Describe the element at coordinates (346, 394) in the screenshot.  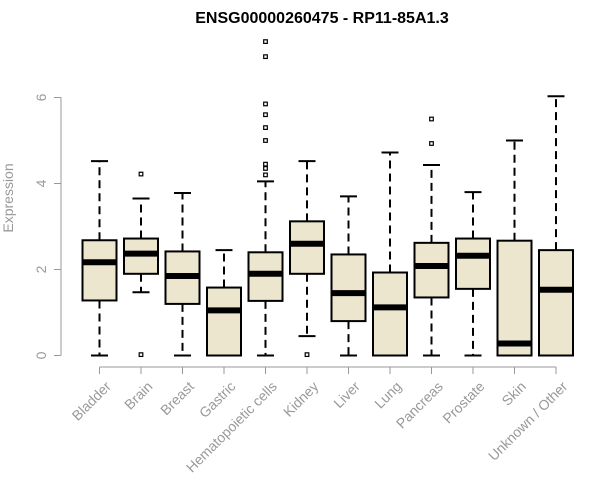
I see `x-tick-label: Liver` at that location.